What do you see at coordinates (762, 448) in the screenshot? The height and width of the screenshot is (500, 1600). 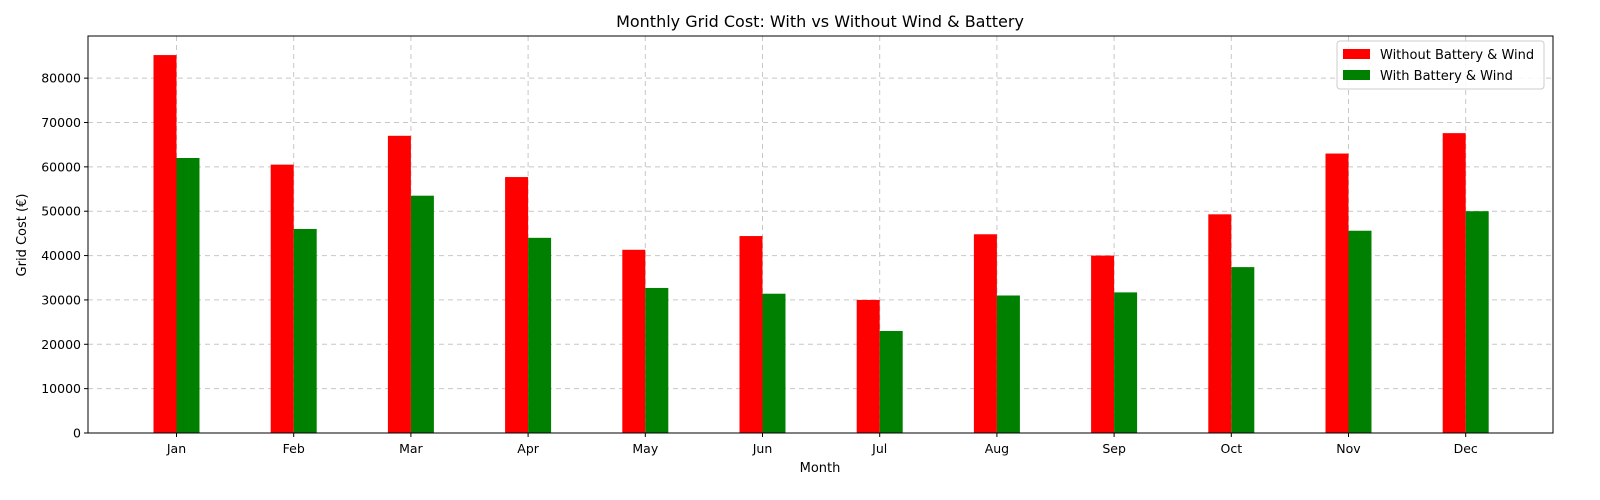 I see `x-tick-label: Jun` at bounding box center [762, 448].